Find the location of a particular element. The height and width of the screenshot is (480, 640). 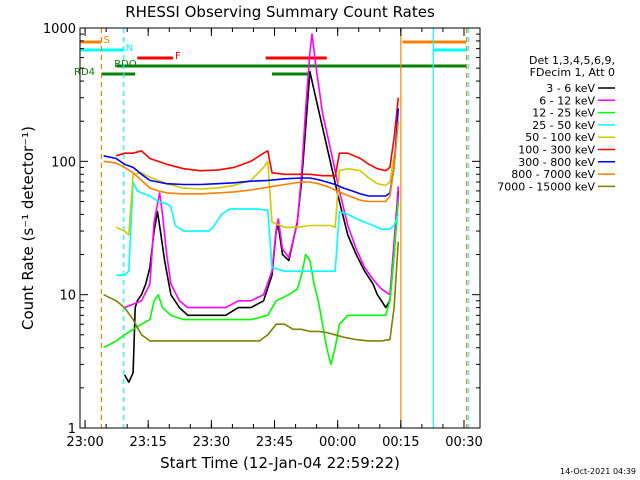

x-tick-label: 00:15 is located at coordinates (400, 442).